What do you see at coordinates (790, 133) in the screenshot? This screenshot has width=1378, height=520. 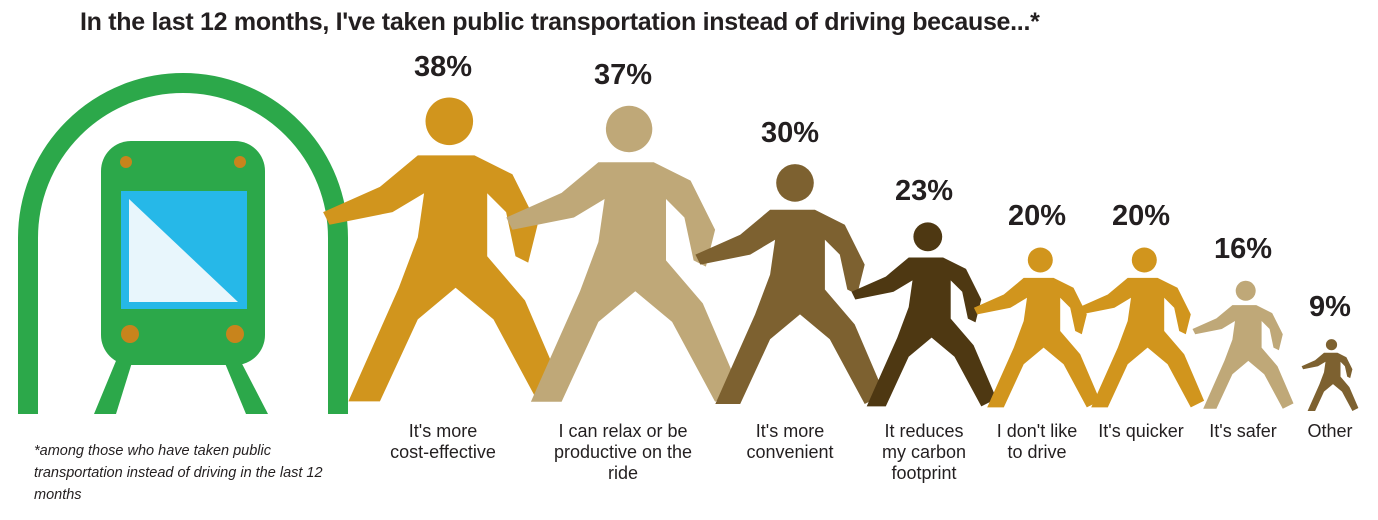 I see `value-label: 30%` at bounding box center [790, 133].